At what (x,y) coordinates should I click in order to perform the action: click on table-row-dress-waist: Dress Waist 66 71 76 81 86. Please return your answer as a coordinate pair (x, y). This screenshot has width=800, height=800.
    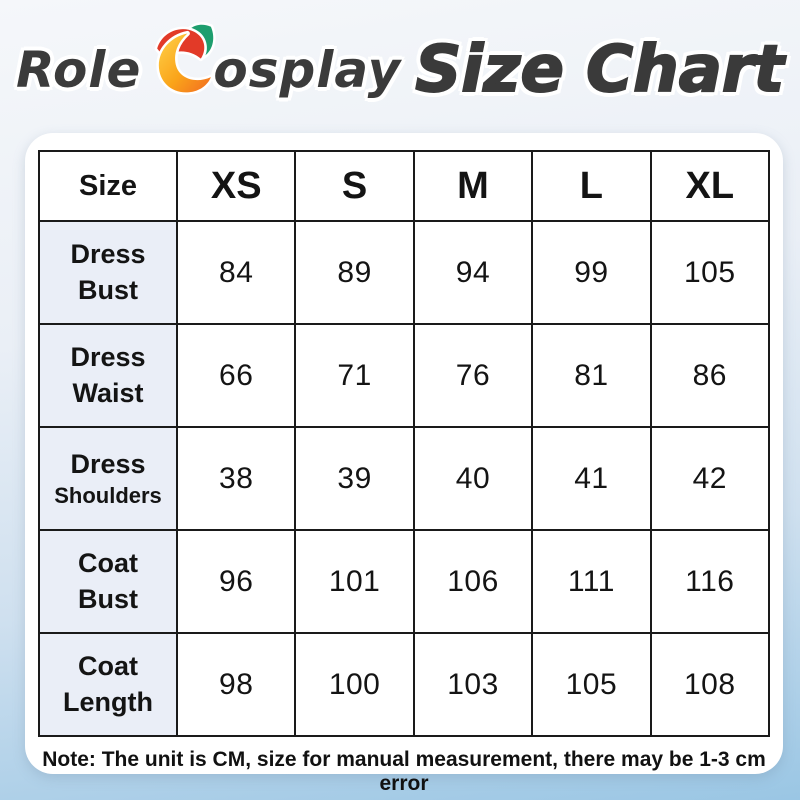
    Looking at the image, I should click on (404, 375).